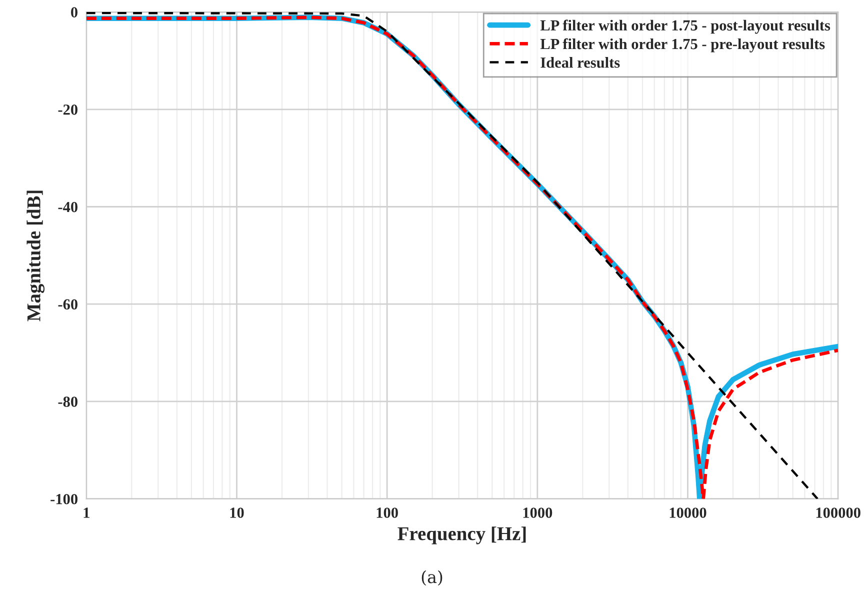 This screenshot has width=864, height=601. What do you see at coordinates (462, 535) in the screenshot?
I see `x-axis-title: Frequency [Hz]` at bounding box center [462, 535].